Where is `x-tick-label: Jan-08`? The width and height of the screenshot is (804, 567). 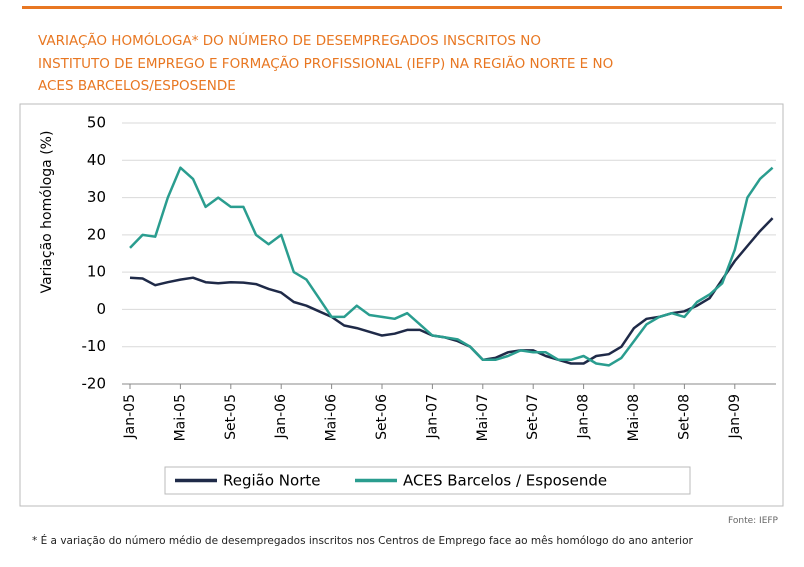 x-tick-label: Jan-08 is located at coordinates (584, 416).